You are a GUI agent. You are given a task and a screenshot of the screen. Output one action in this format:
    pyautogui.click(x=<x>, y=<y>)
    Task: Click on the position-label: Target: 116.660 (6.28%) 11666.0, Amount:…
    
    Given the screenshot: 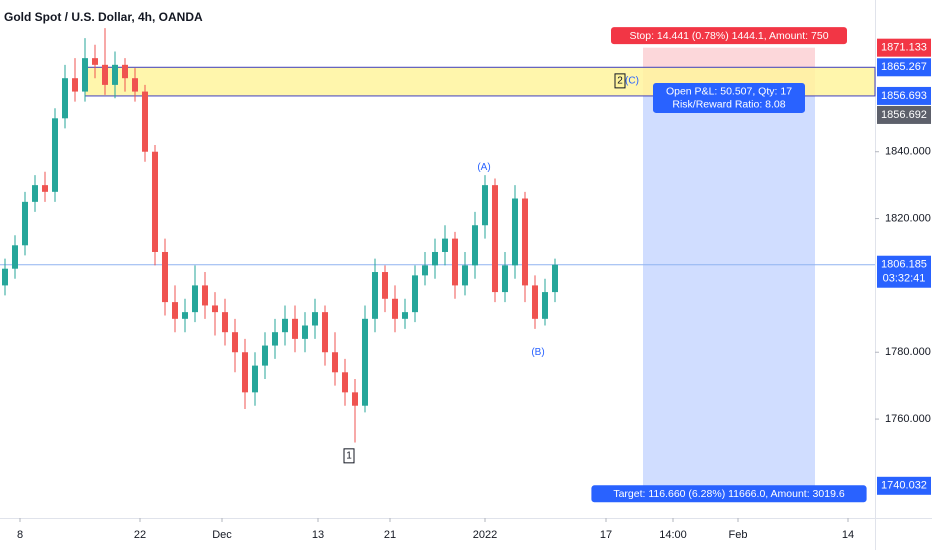 What is the action you would take?
    pyautogui.click(x=729, y=494)
    